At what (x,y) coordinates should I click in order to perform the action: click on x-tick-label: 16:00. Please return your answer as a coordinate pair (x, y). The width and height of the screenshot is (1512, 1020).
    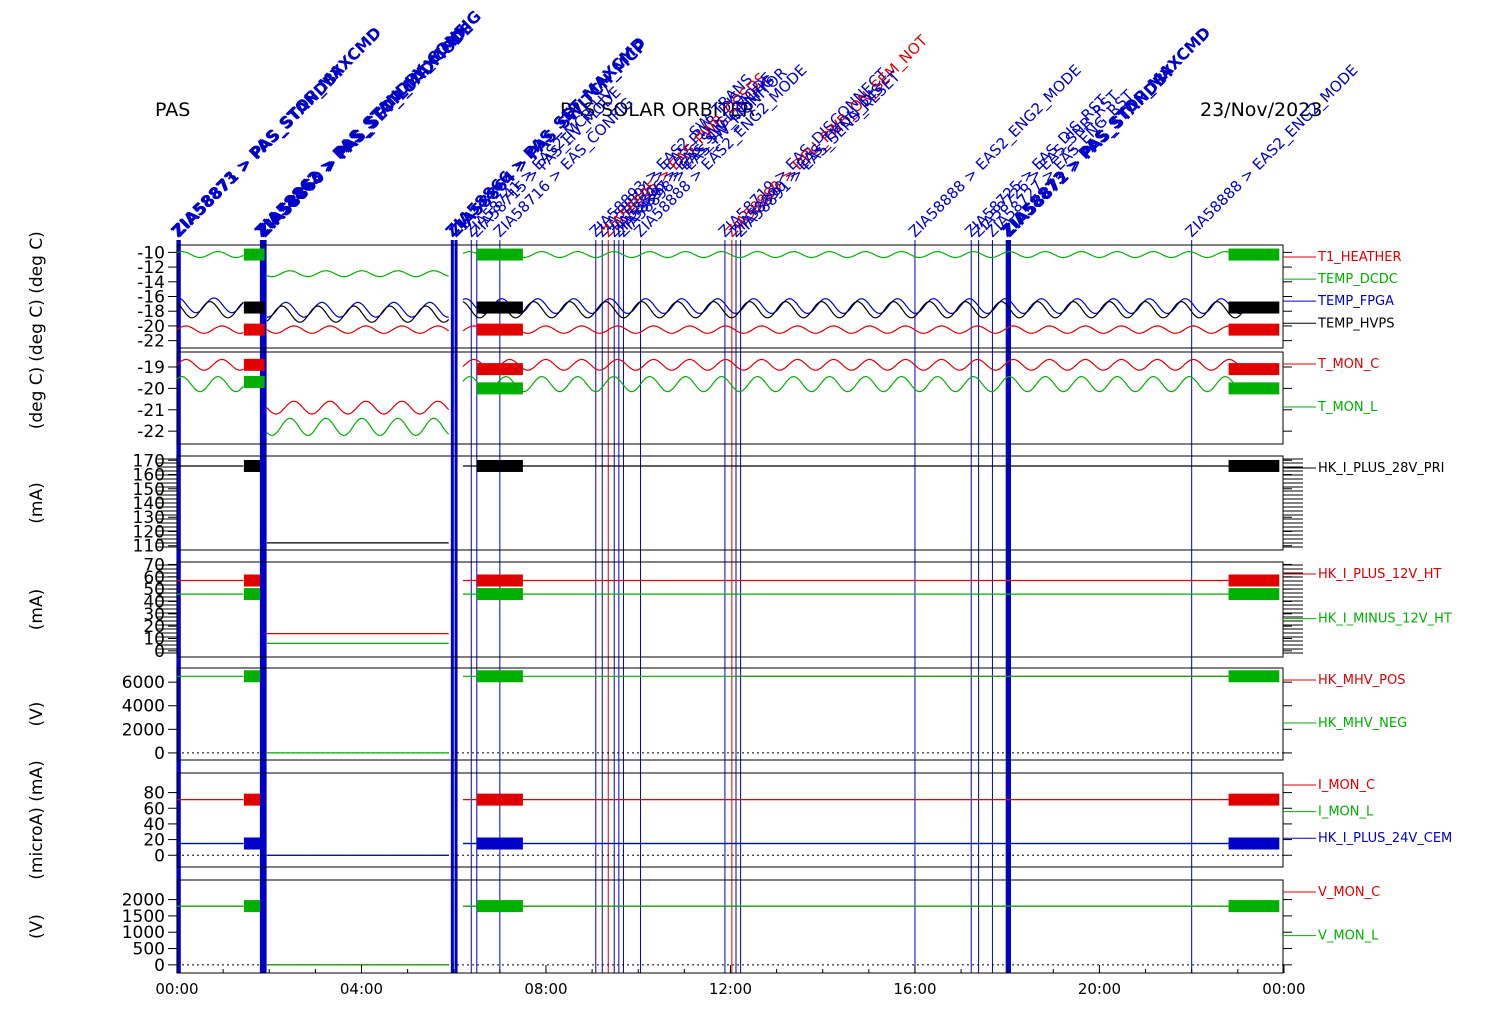
    Looking at the image, I should click on (914, 989).